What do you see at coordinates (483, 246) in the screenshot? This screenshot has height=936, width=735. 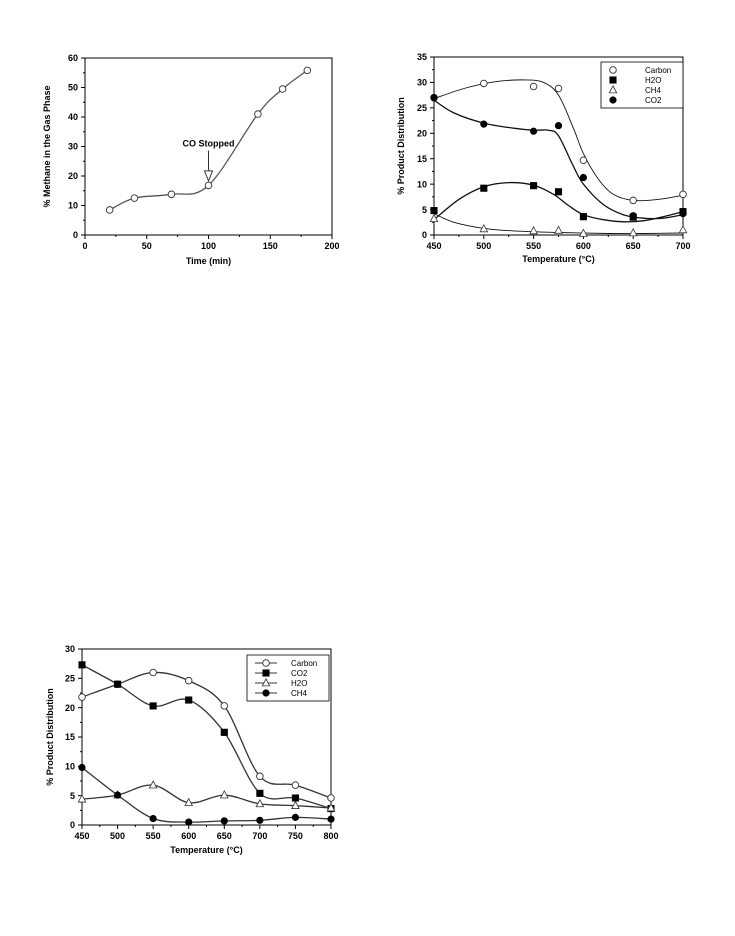 I see `x-tick-label: 500` at bounding box center [483, 246].